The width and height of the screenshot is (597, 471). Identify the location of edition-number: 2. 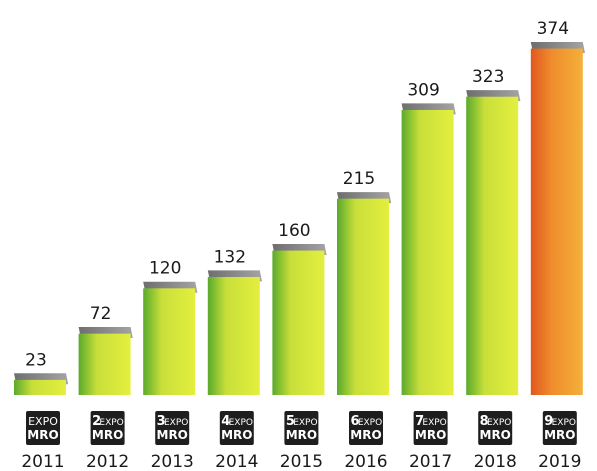
(96, 421).